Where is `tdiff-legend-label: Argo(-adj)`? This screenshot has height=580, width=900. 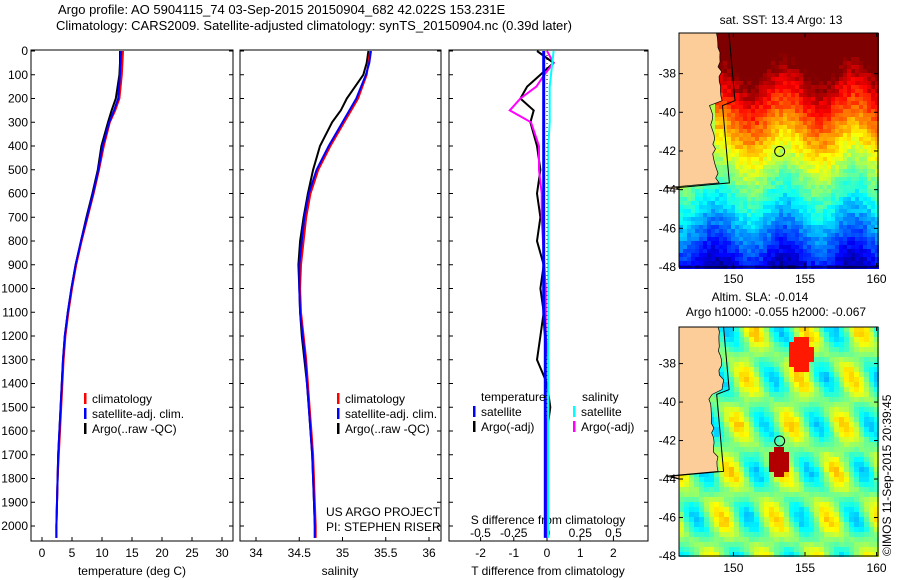
tdiff-legend-label: Argo(-adj) is located at coordinates (507, 427).